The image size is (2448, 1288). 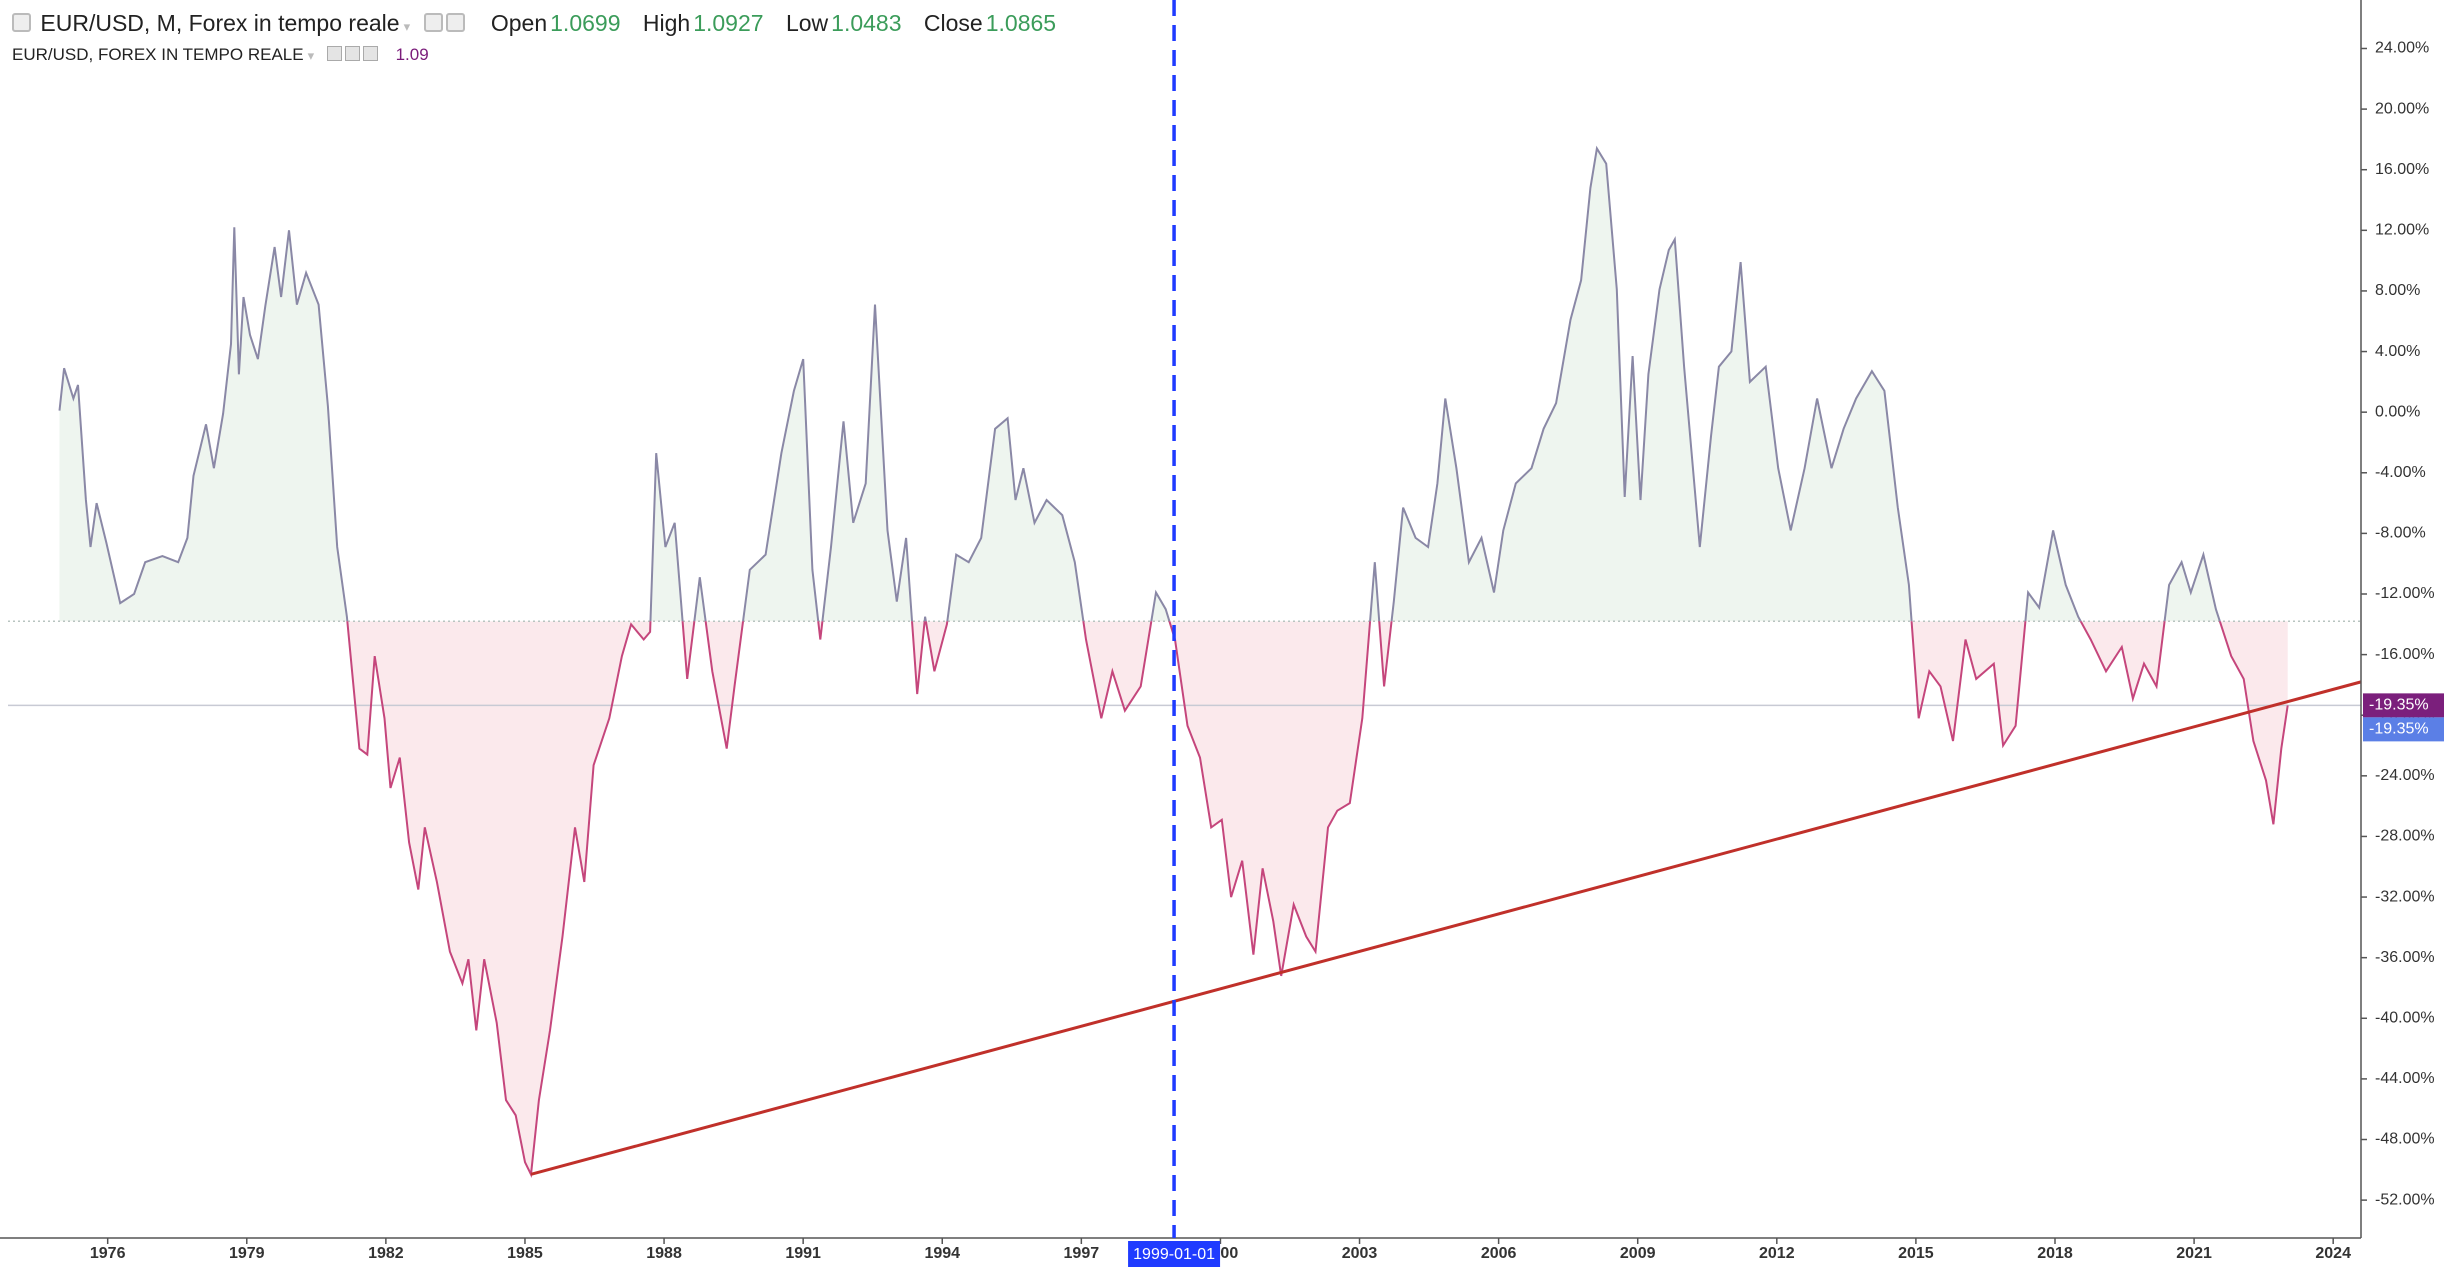 I want to click on y-tick-label: -52.00%, so click(x=2405, y=1199).